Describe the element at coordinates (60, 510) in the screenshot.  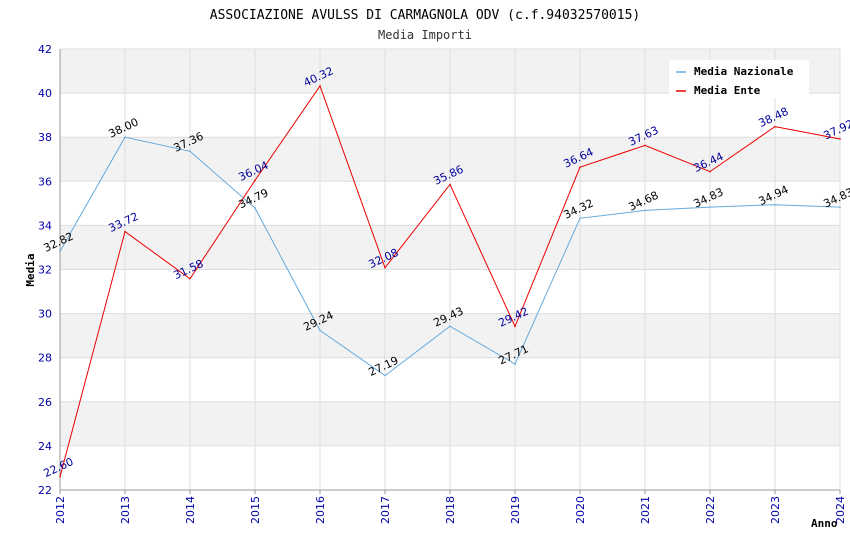
I see `x-tick-label: 2012` at that location.